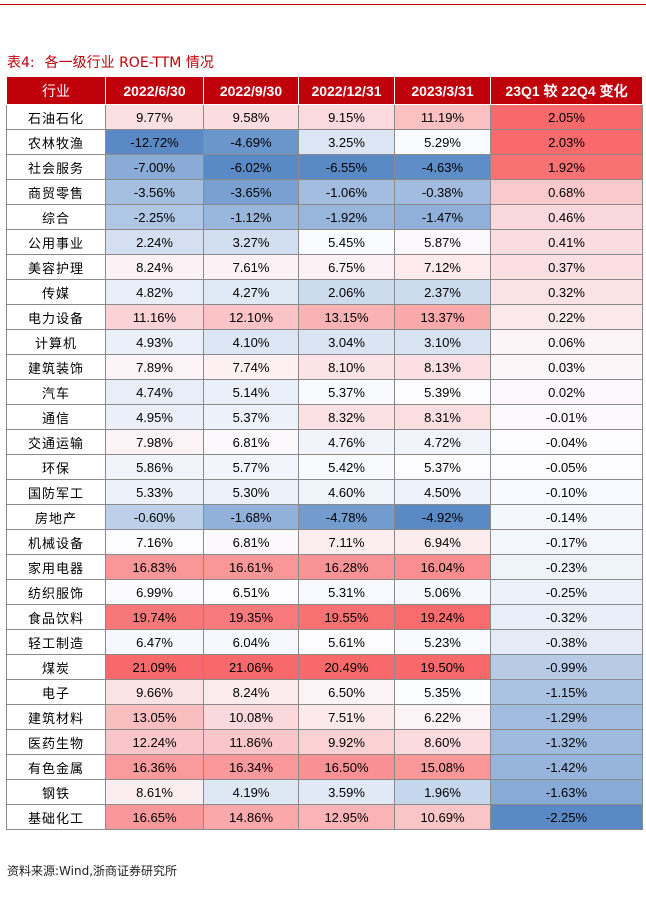  Describe the element at coordinates (566, 242) in the screenshot. I see `change-cell: 0.41%` at that location.